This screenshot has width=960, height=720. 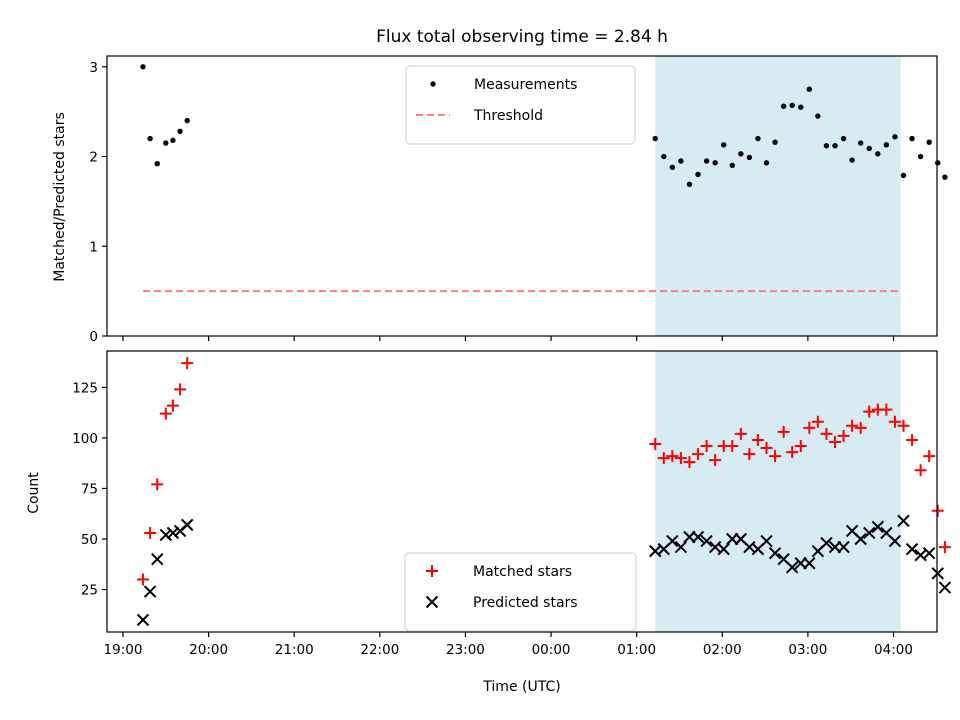 What do you see at coordinates (525, 85) in the screenshot?
I see `legend-label: Measurements` at bounding box center [525, 85].